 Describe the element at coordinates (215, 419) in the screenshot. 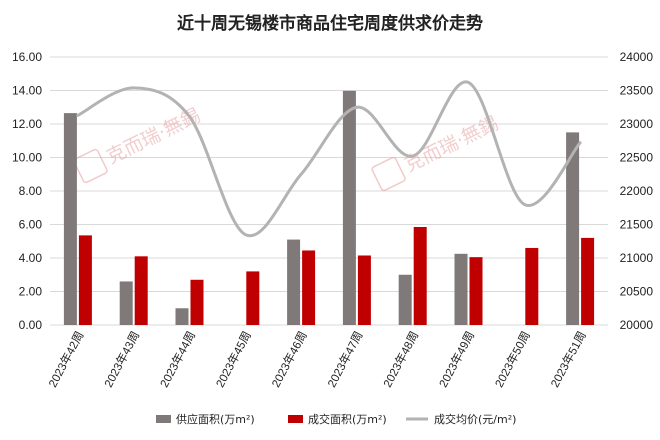

I see `legend-label: 供应面积(万m²)` at that location.